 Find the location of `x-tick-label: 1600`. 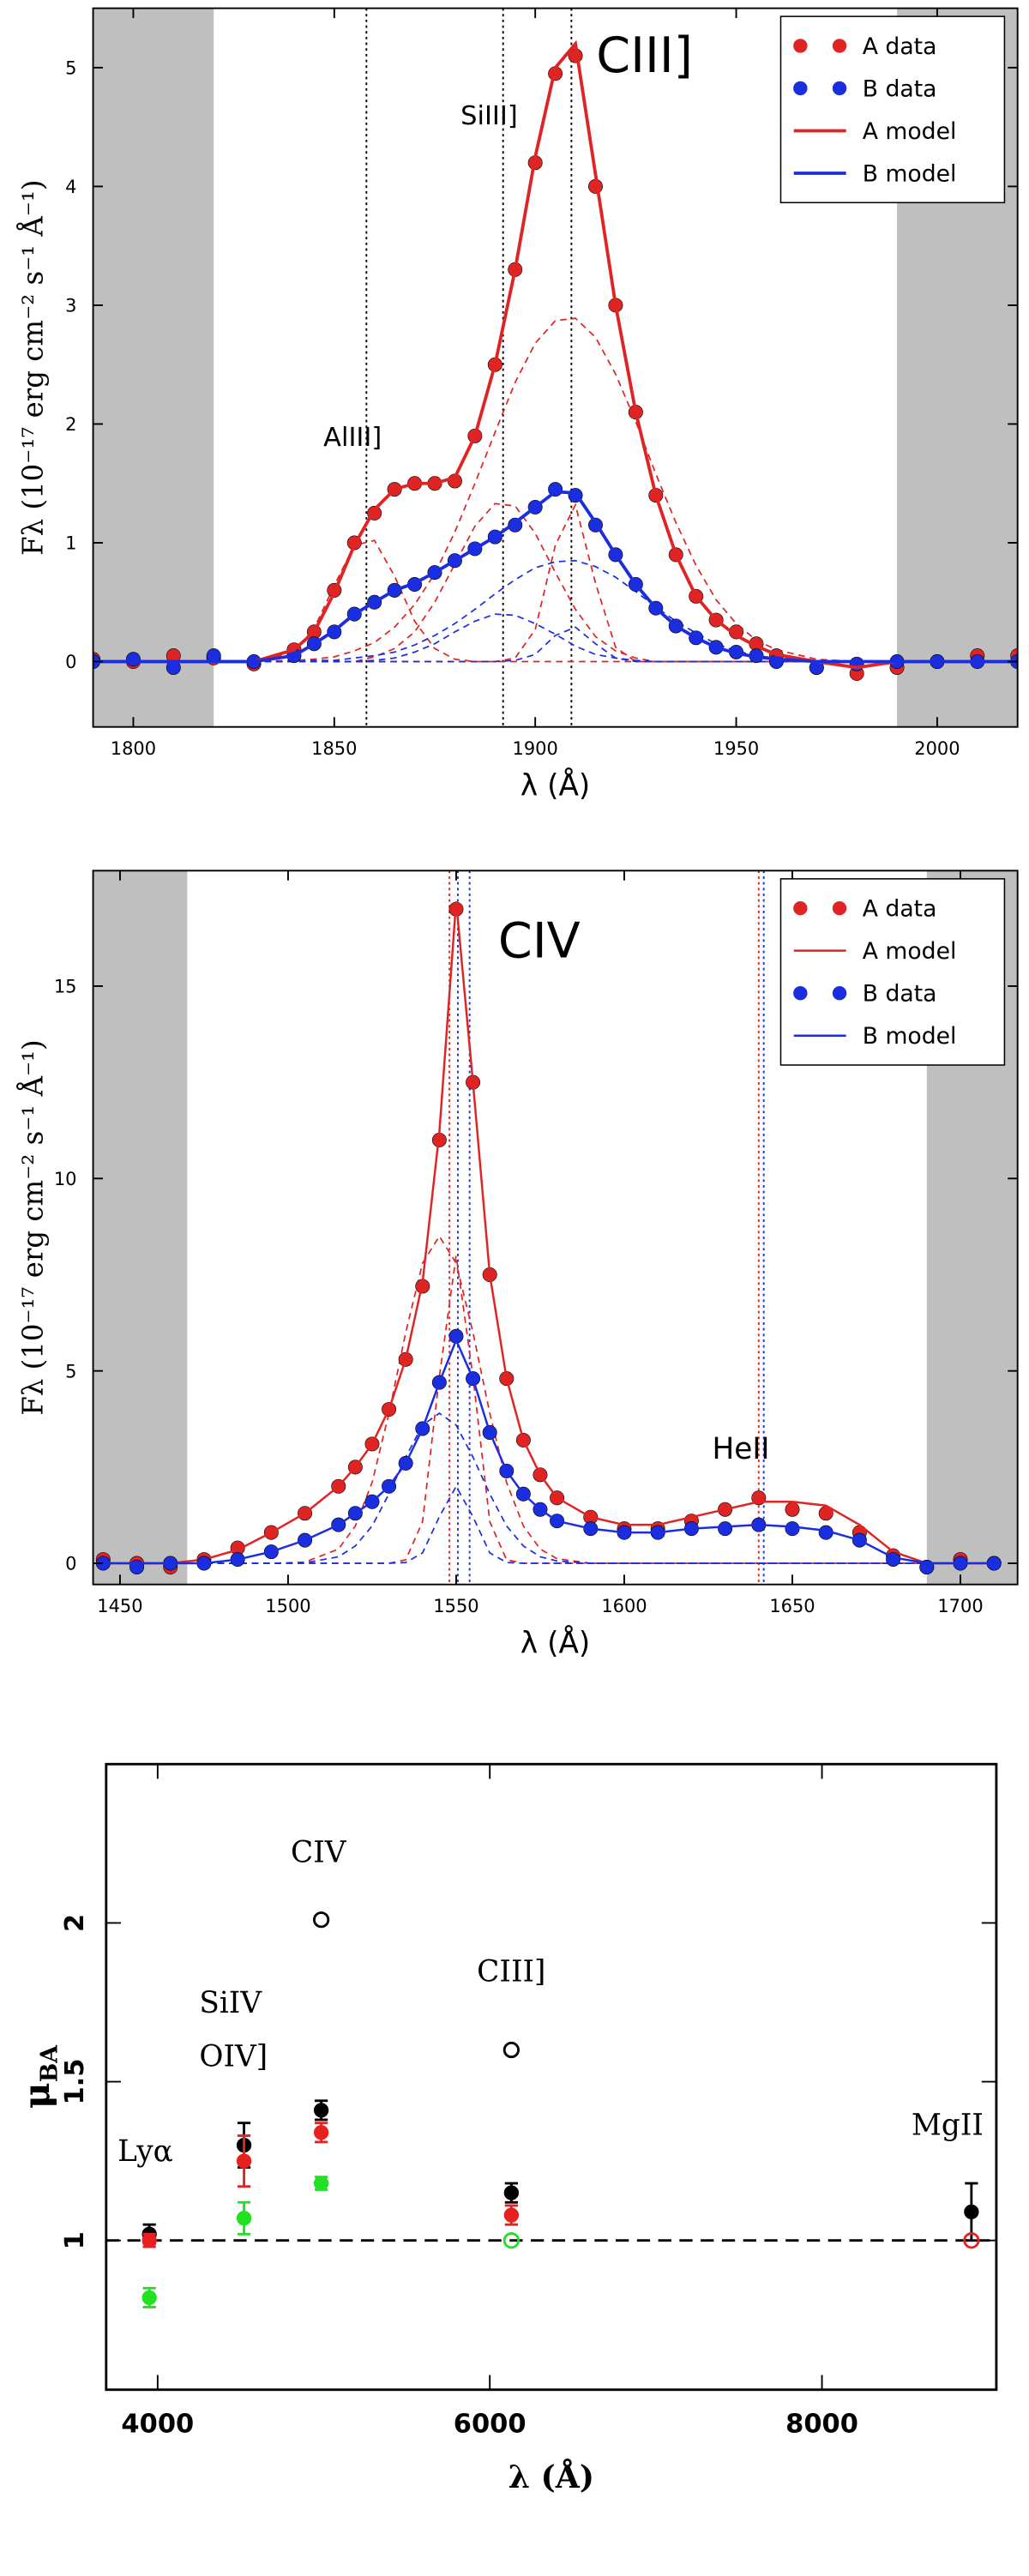

x-tick-label: 1600 is located at coordinates (624, 1606).